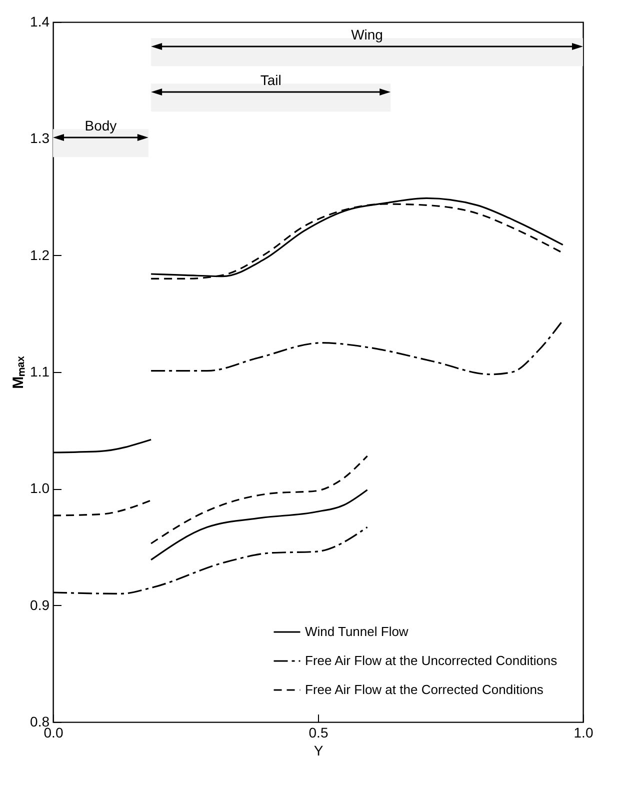 The width and height of the screenshot is (637, 787). What do you see at coordinates (40, 254) in the screenshot?
I see `y-tick-label: 1.2` at bounding box center [40, 254].